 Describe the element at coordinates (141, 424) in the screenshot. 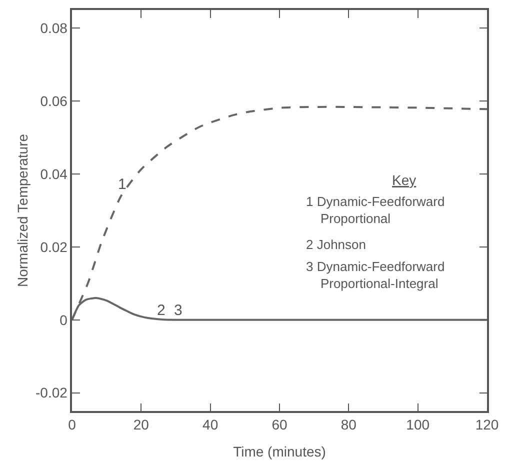

I see `x-tick-label: 20` at that location.